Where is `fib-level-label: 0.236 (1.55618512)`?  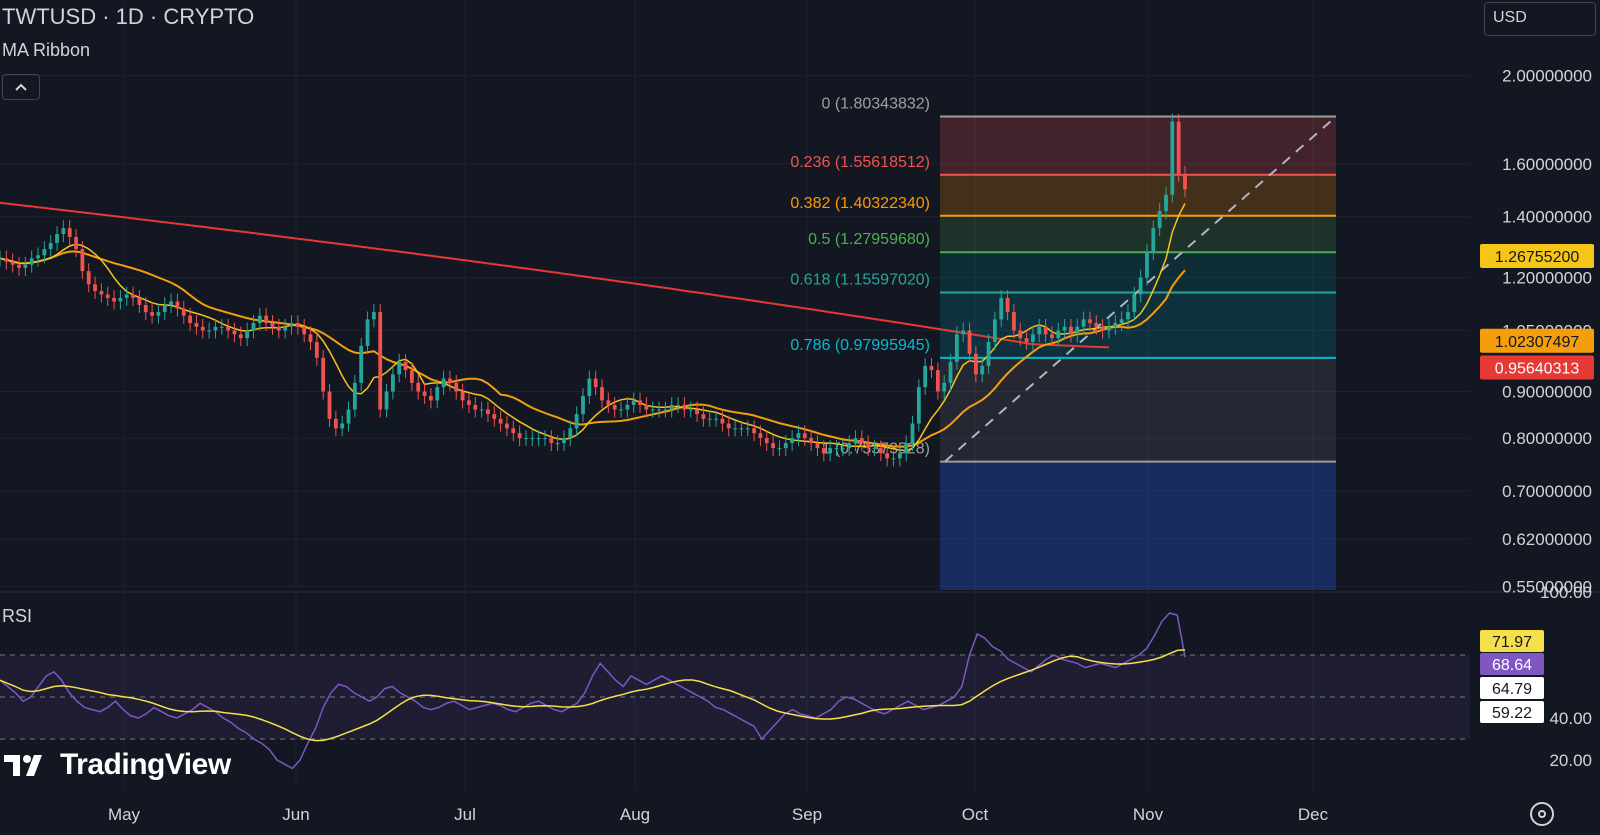
fib-level-label: 0.236 (1.55618512) is located at coordinates (860, 162).